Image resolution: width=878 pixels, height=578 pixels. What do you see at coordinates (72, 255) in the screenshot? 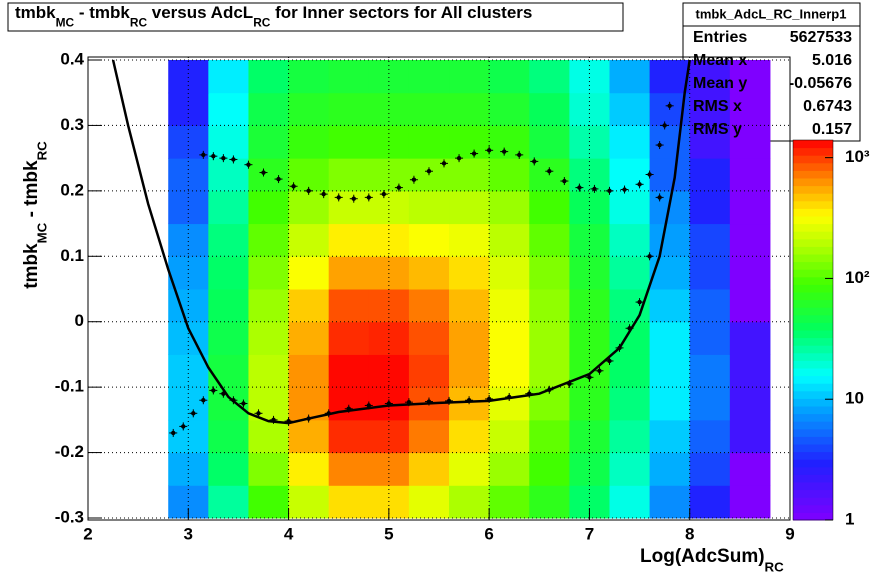
I see `y-tick-label: 0.1` at bounding box center [72, 255].